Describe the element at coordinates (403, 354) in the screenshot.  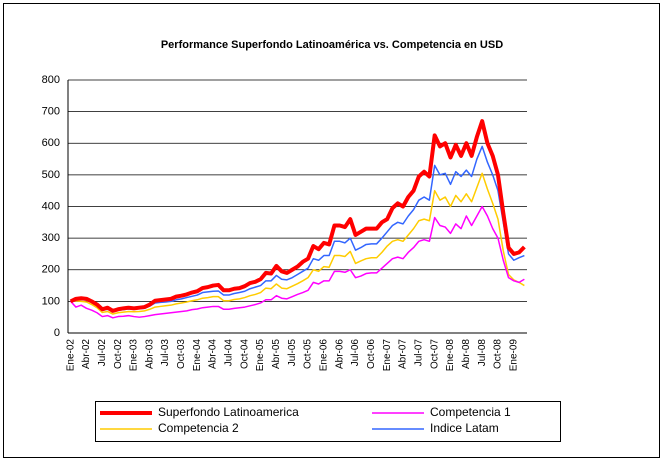
I see `x-tick-label: Abr-07` at that location.